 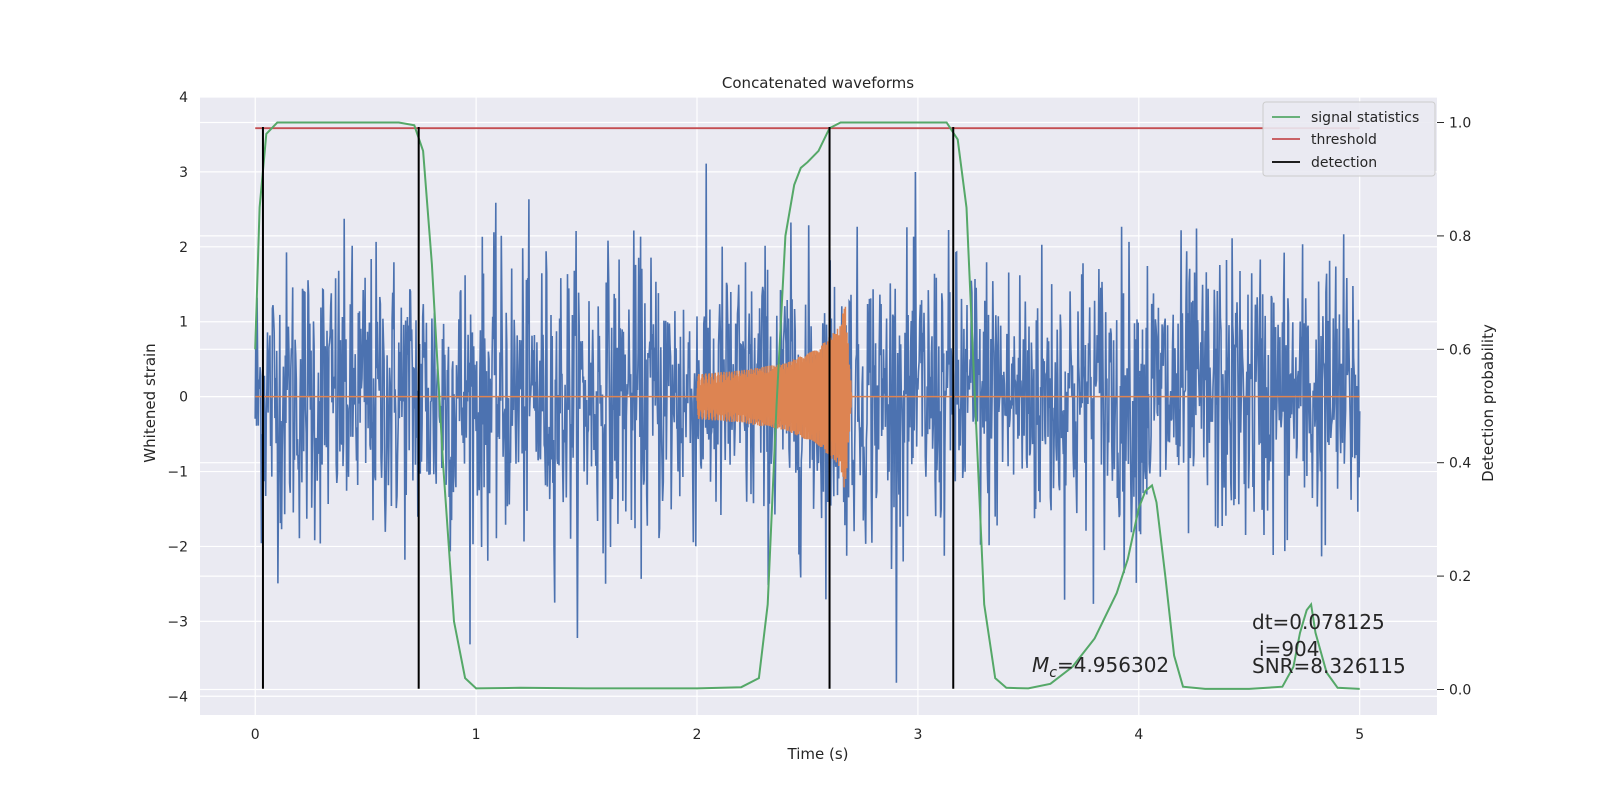 I want to click on i-annotation: i=904, so click(x=1289, y=649).